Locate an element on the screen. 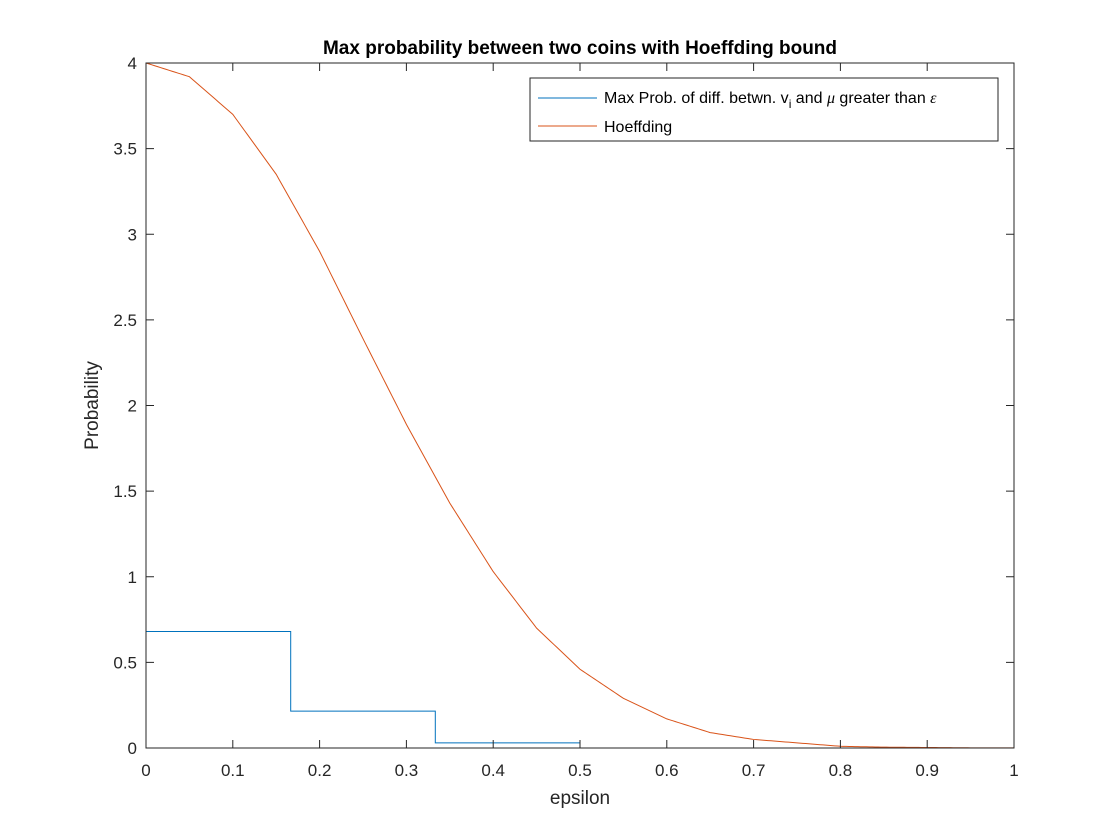 This screenshot has width=1120, height=840. x-tick-label: 0.8 is located at coordinates (841, 770).